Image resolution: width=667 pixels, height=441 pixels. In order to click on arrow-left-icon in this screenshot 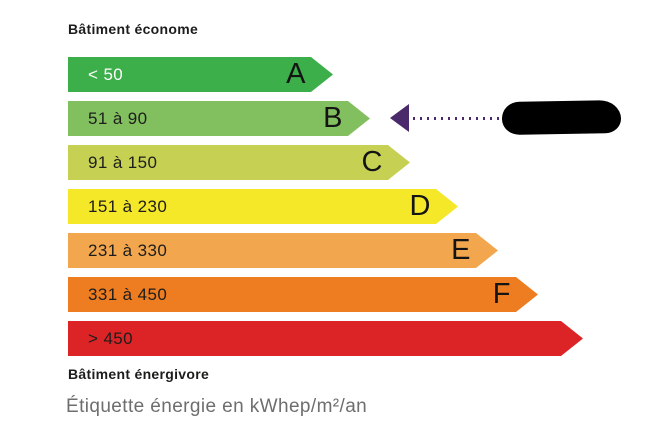, I will do `click(399, 118)`.